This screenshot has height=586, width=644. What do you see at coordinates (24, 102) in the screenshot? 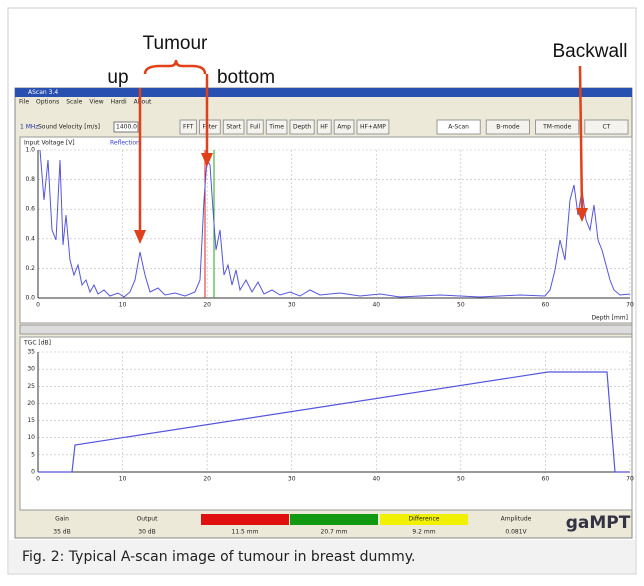
I see `menu-item: File` at bounding box center [24, 102].